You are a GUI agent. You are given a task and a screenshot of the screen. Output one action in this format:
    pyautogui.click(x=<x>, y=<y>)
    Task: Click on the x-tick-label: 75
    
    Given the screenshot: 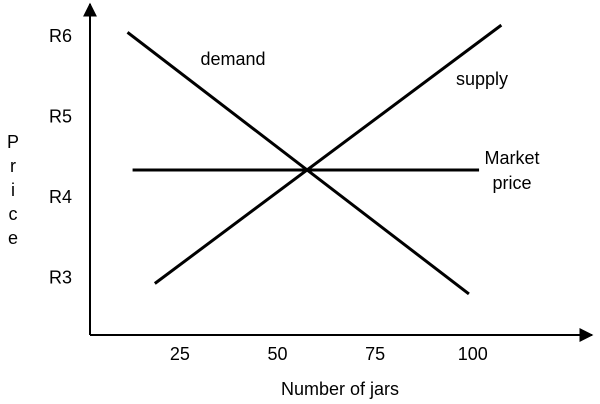 What is the action you would take?
    pyautogui.click(x=375, y=354)
    